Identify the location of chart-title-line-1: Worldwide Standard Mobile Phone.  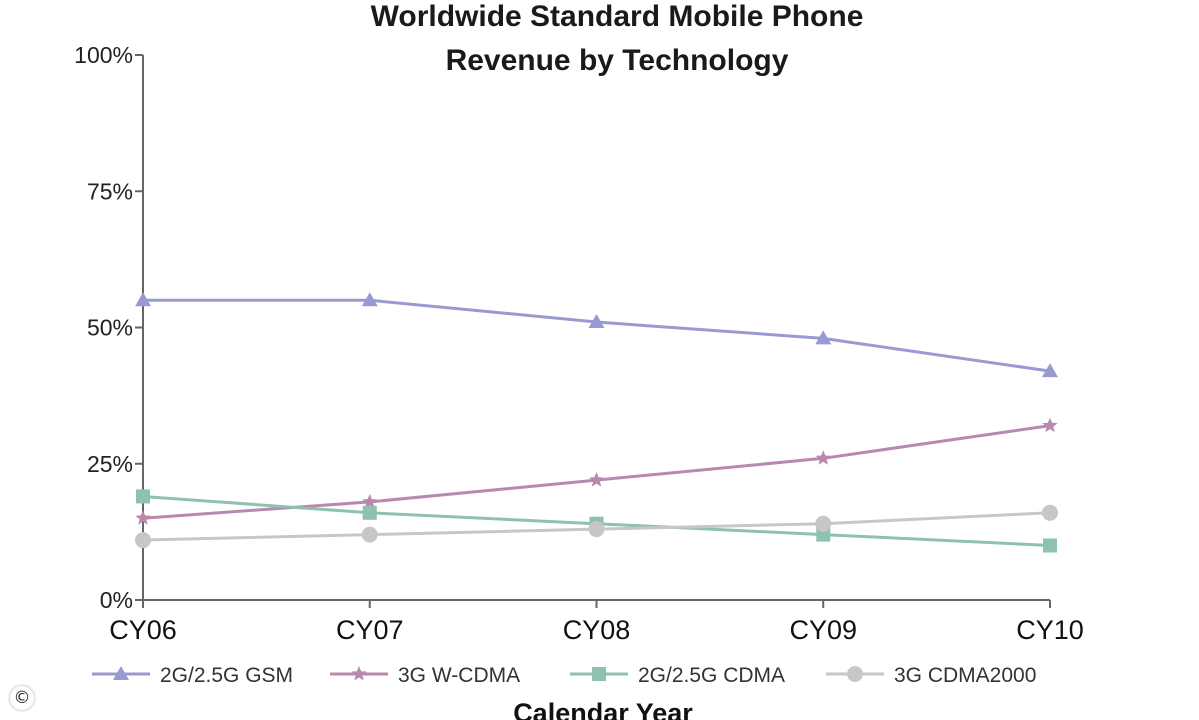
(617, 16).